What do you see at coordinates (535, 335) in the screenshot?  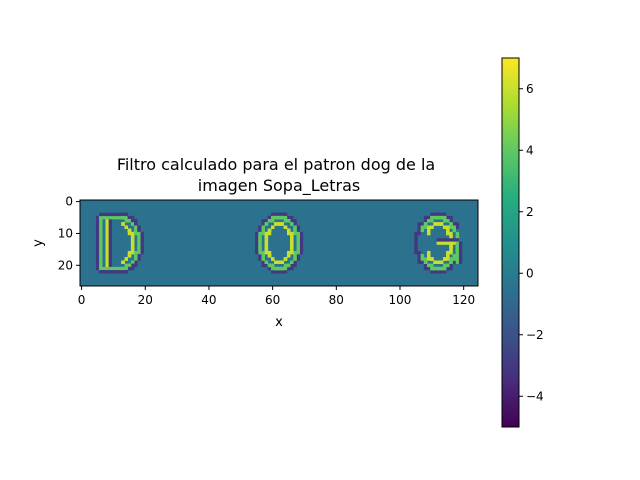 I see `colorbar-tick-label: −2` at bounding box center [535, 335].